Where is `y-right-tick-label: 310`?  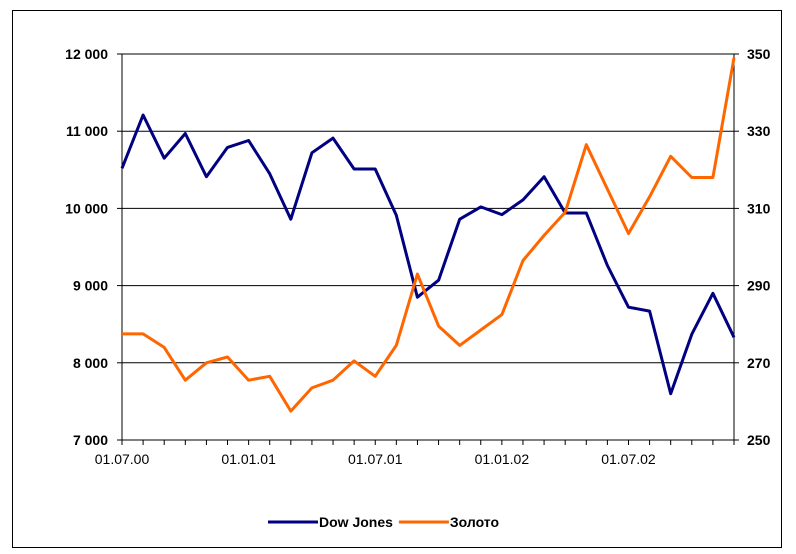 y-right-tick-label: 310 is located at coordinates (759, 208).